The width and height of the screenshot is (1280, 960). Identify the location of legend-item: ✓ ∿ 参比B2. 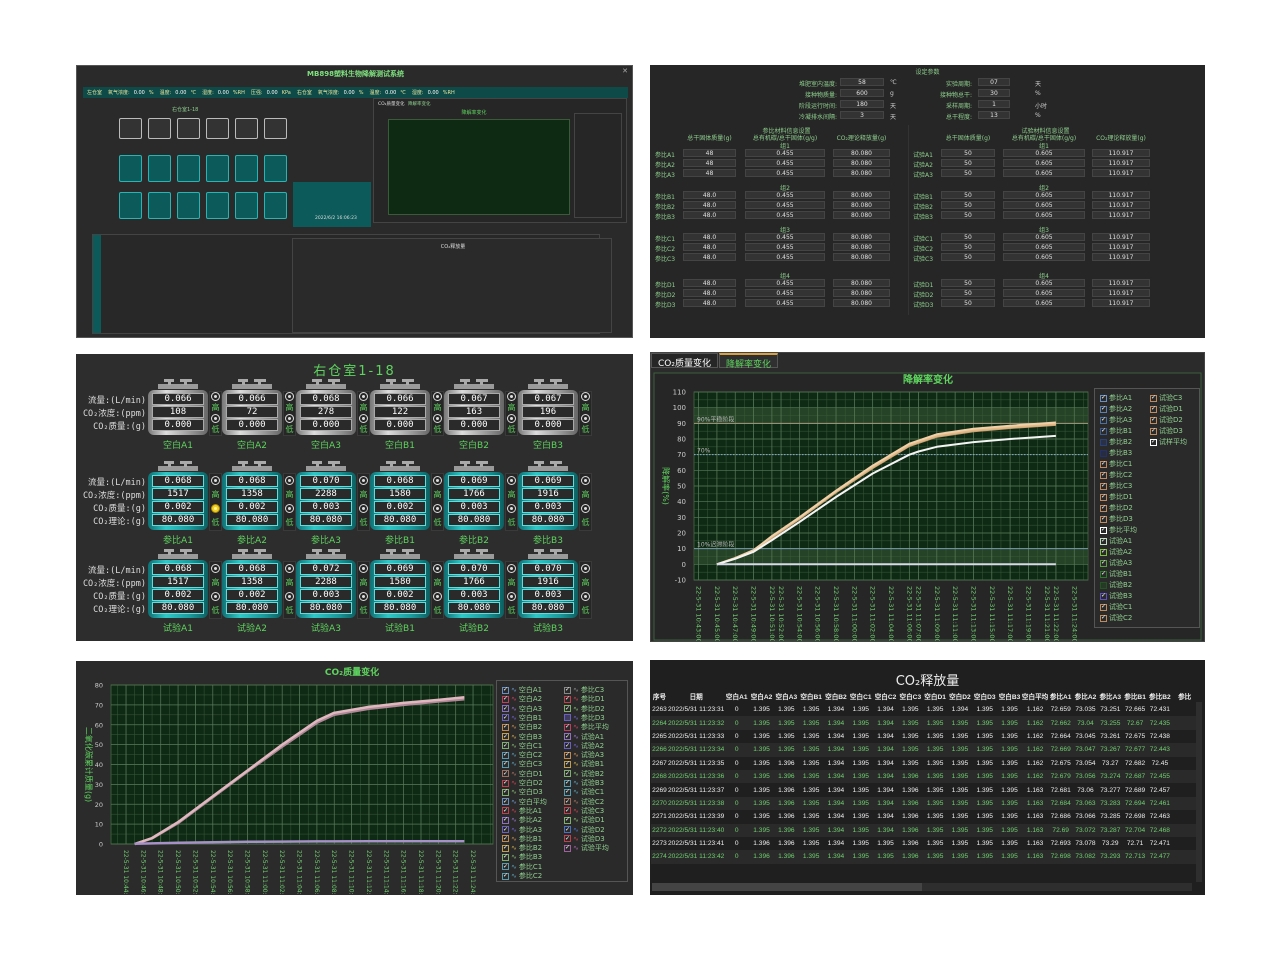
(522, 848).